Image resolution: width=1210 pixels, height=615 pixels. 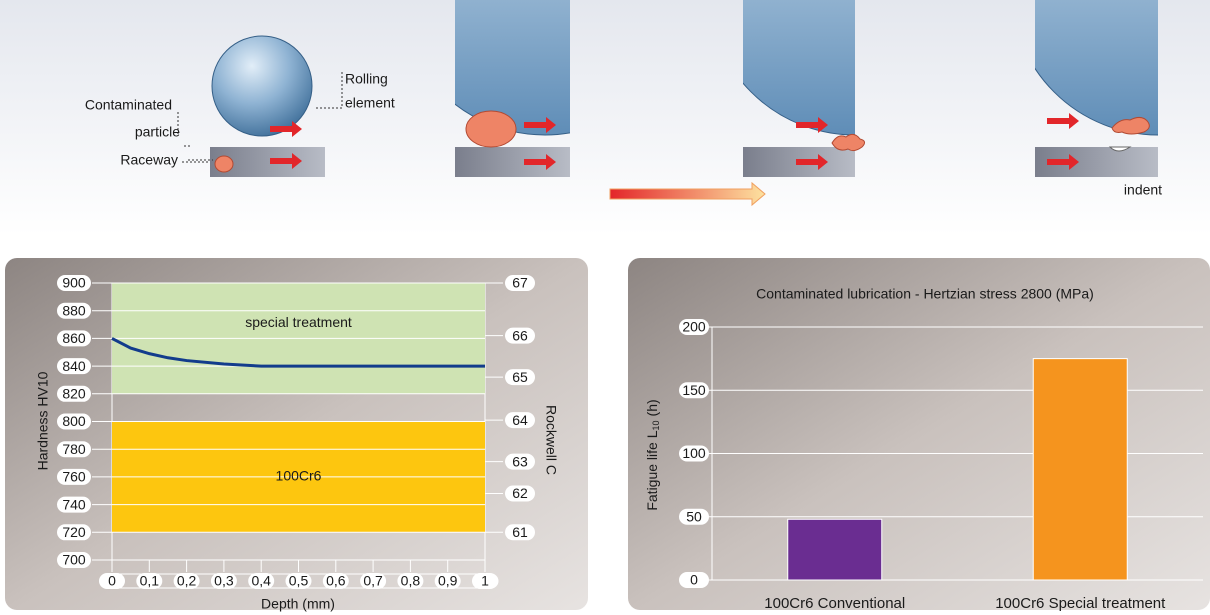 I want to click on y-tick-label: 860, so click(x=74, y=338).